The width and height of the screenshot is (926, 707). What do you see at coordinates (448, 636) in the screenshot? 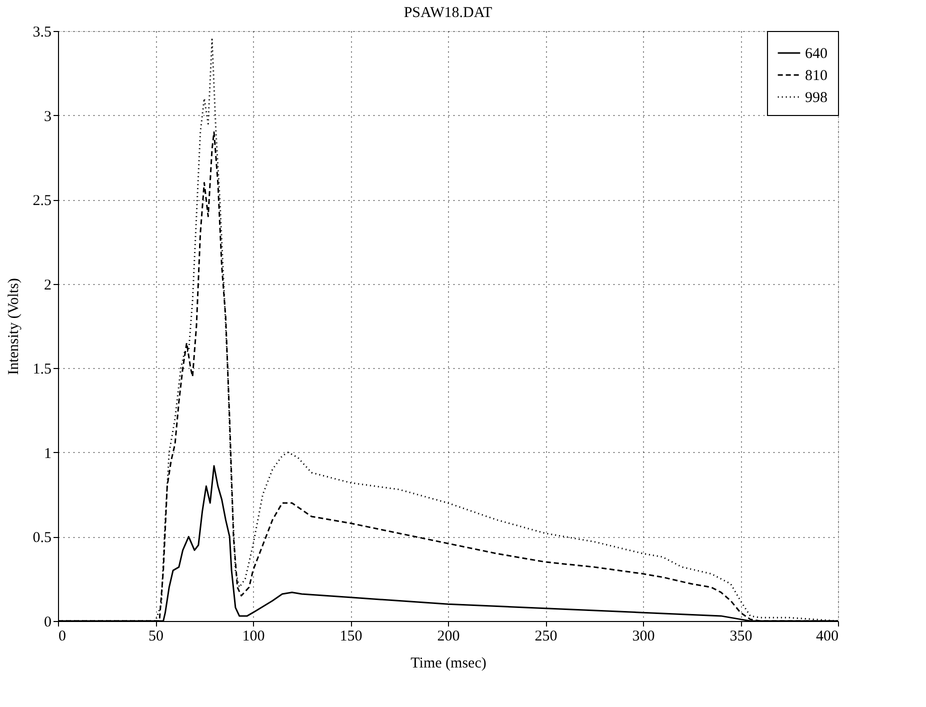
I see `x-tick-label: 200` at bounding box center [448, 636].